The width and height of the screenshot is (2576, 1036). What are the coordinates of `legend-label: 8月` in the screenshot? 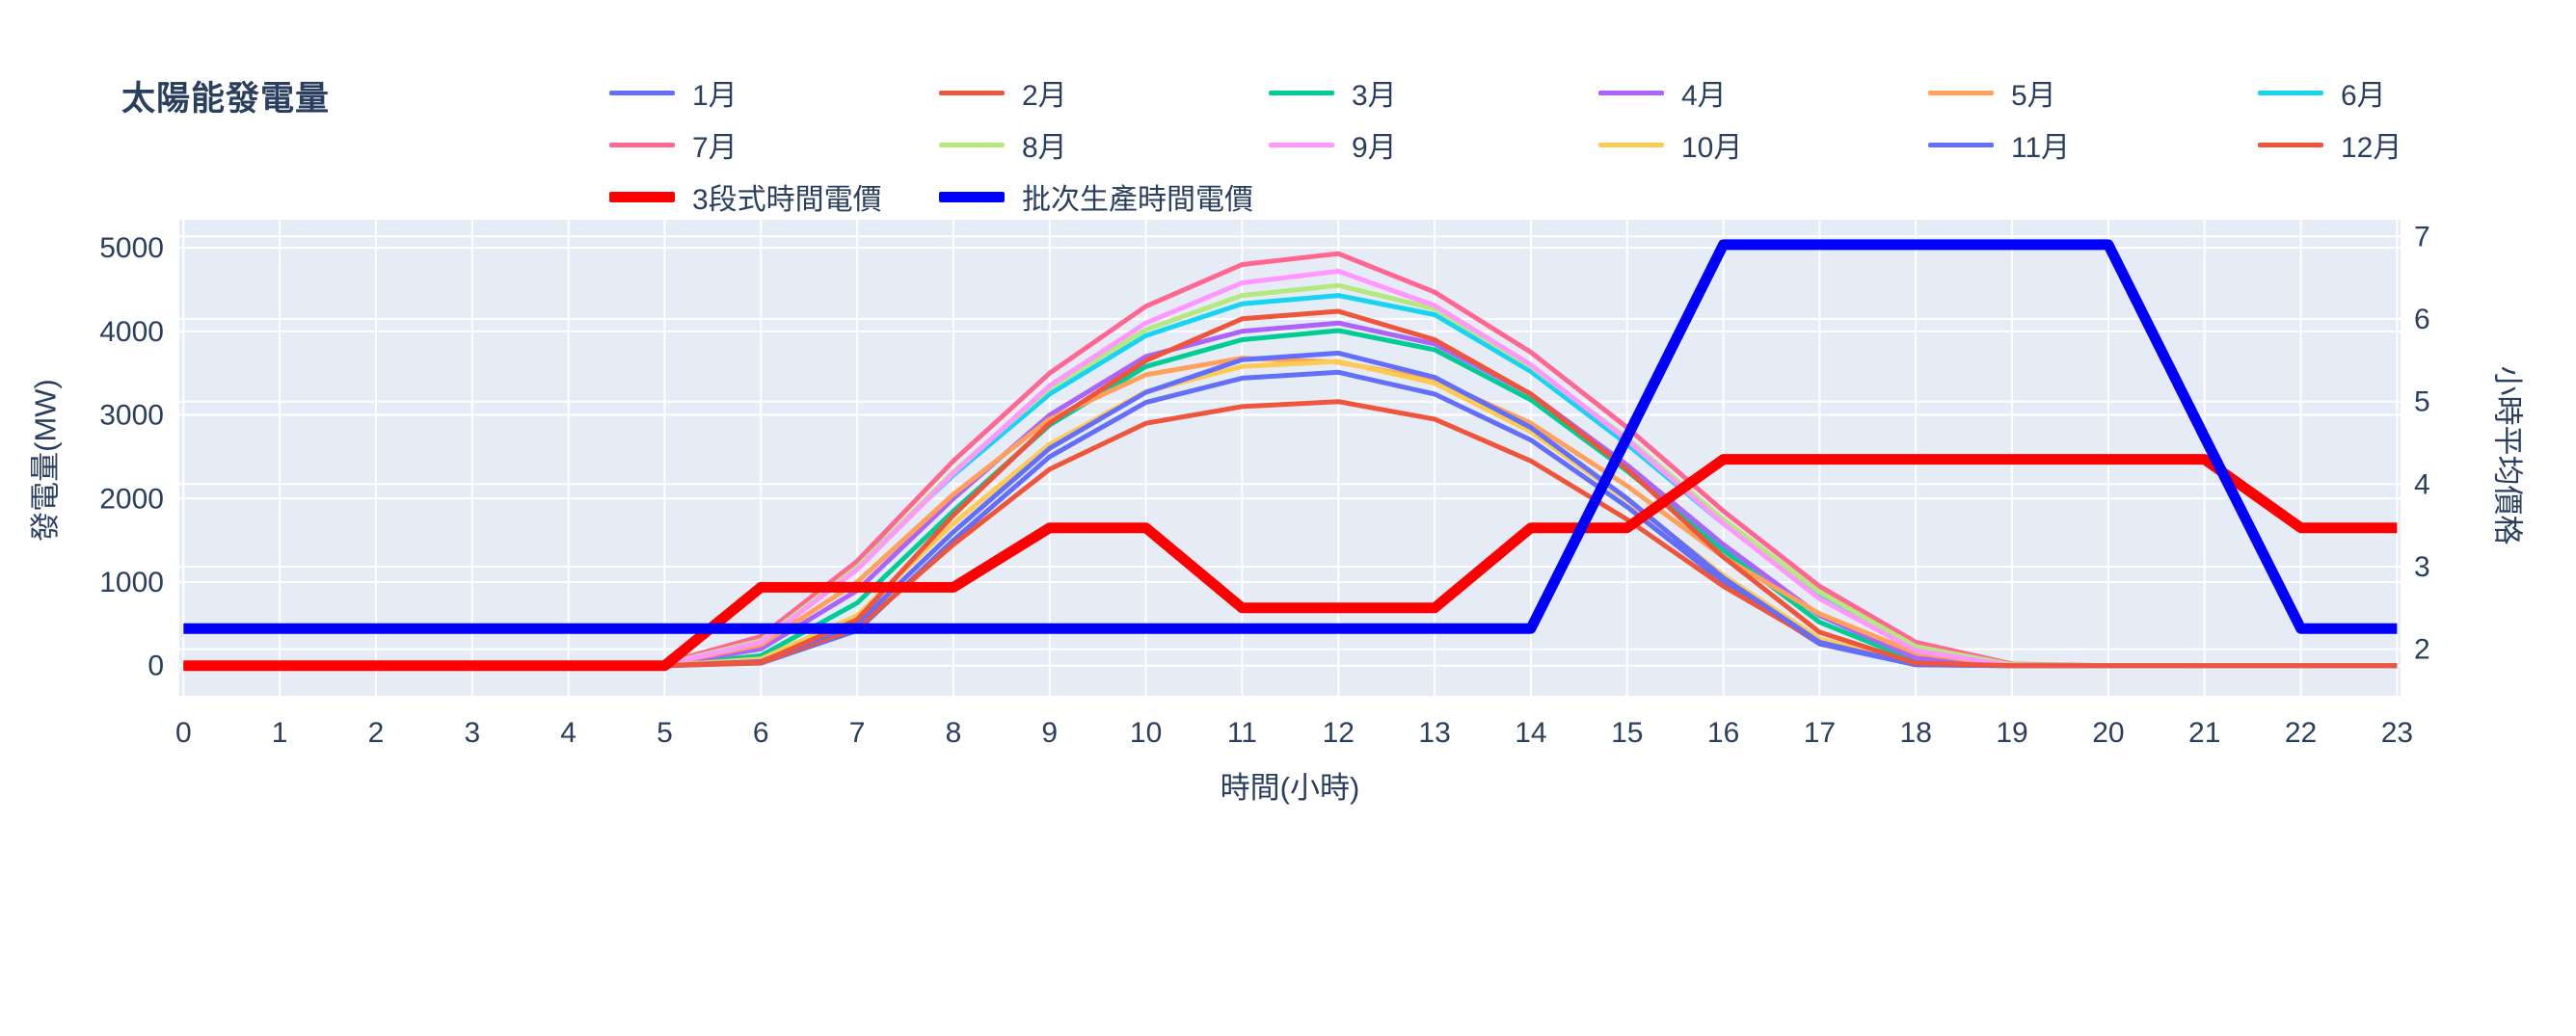 It's located at (1044, 148).